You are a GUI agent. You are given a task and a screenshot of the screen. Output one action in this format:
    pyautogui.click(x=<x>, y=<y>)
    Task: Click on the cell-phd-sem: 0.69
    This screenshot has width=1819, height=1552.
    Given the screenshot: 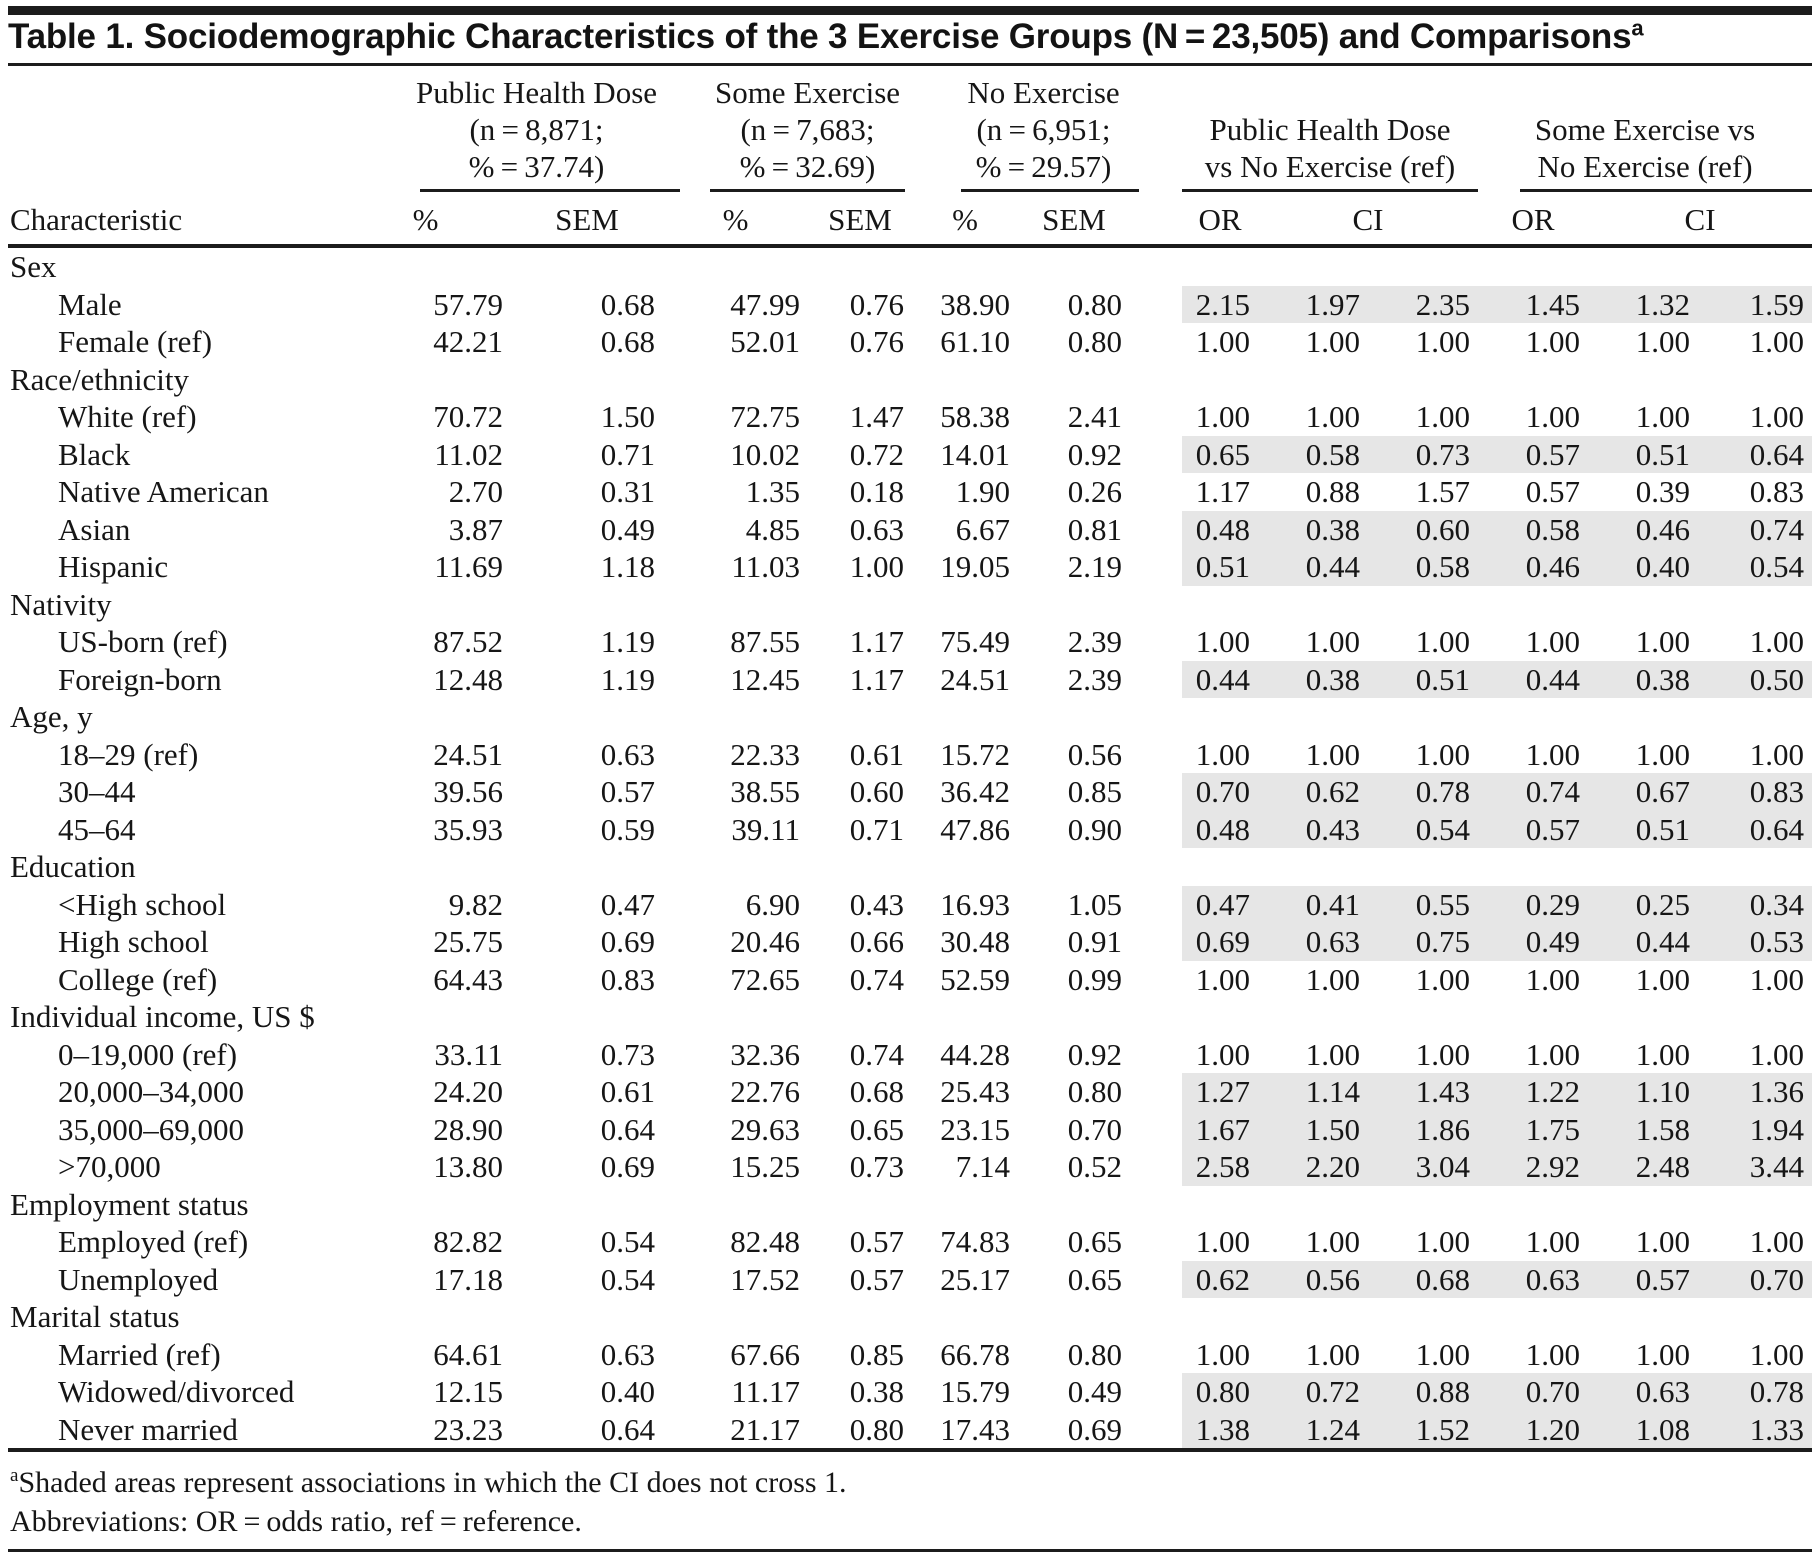 What is the action you would take?
    pyautogui.click(x=627, y=1166)
    